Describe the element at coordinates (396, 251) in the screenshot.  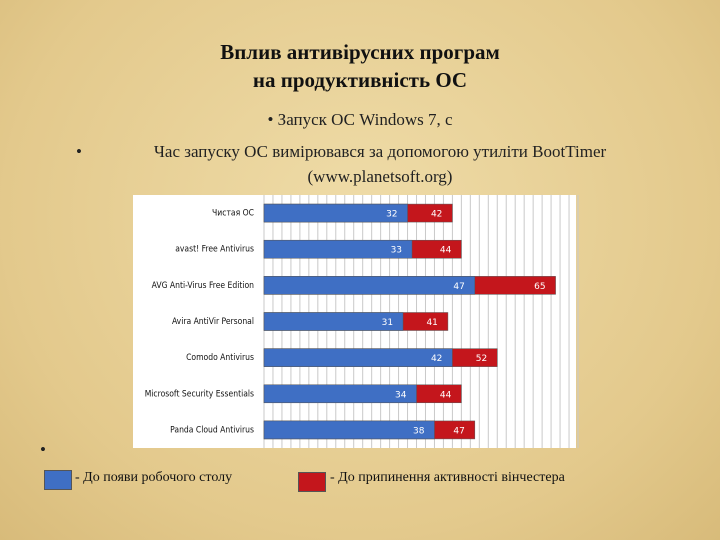
I see `value-label: 33` at that location.